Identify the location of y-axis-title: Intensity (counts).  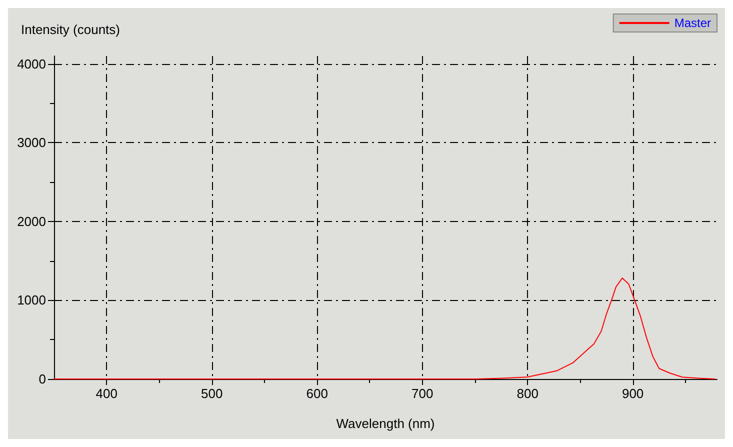
(70, 29).